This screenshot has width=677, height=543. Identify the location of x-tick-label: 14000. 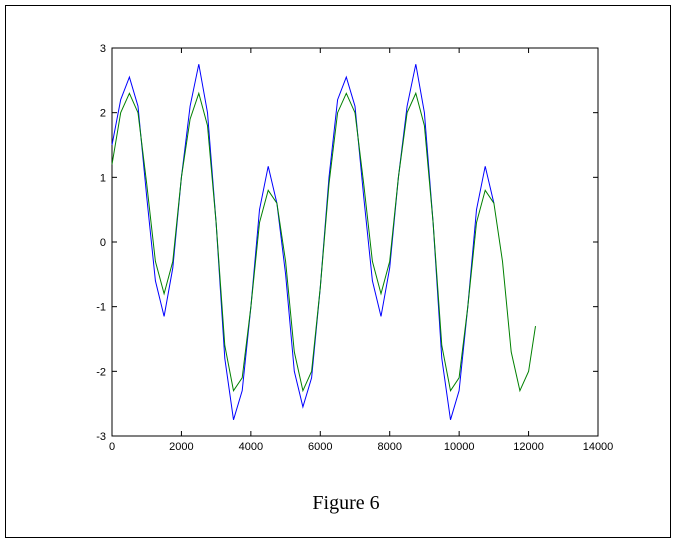
(598, 447).